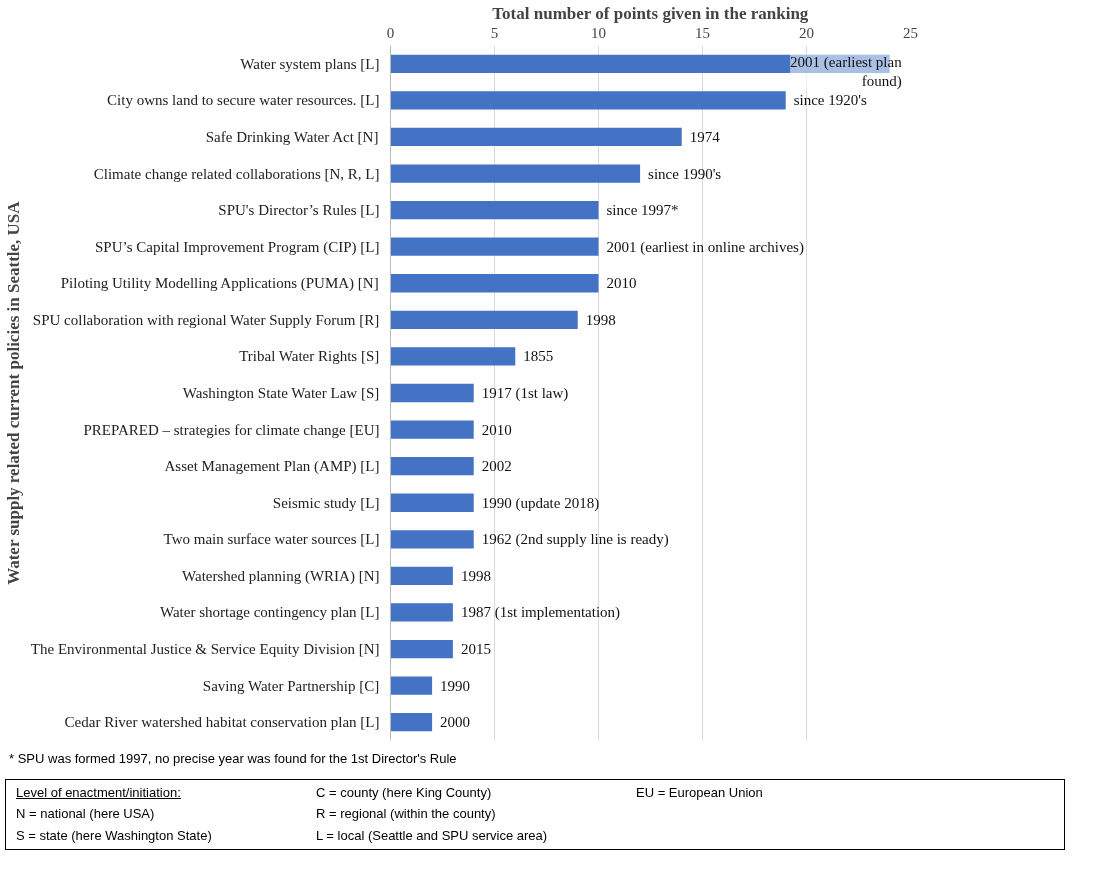 This screenshot has height=888, width=1103. I want to click on x-tick-label: 0, so click(390, 32).